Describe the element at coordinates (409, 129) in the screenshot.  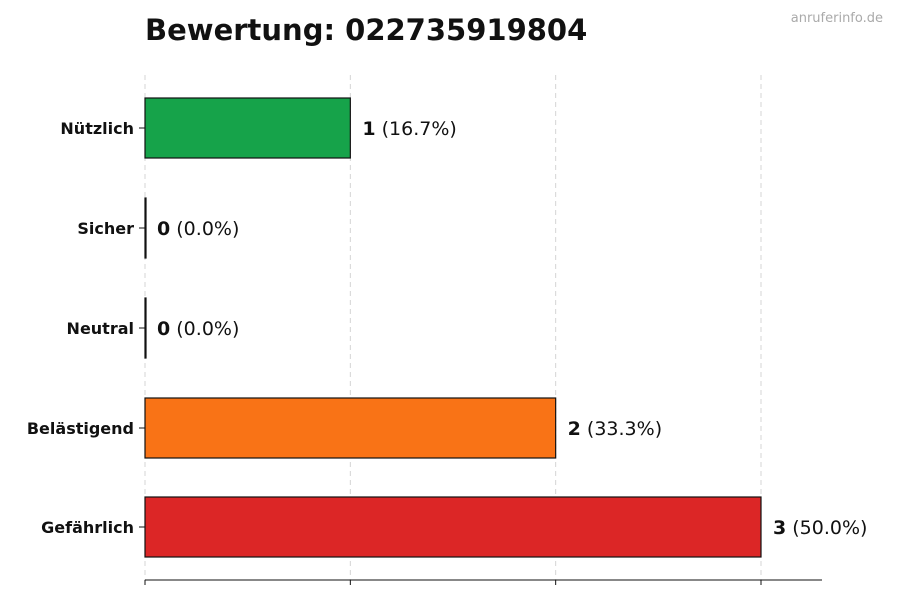
I see `value-label: 1 (16.7%)` at that location.